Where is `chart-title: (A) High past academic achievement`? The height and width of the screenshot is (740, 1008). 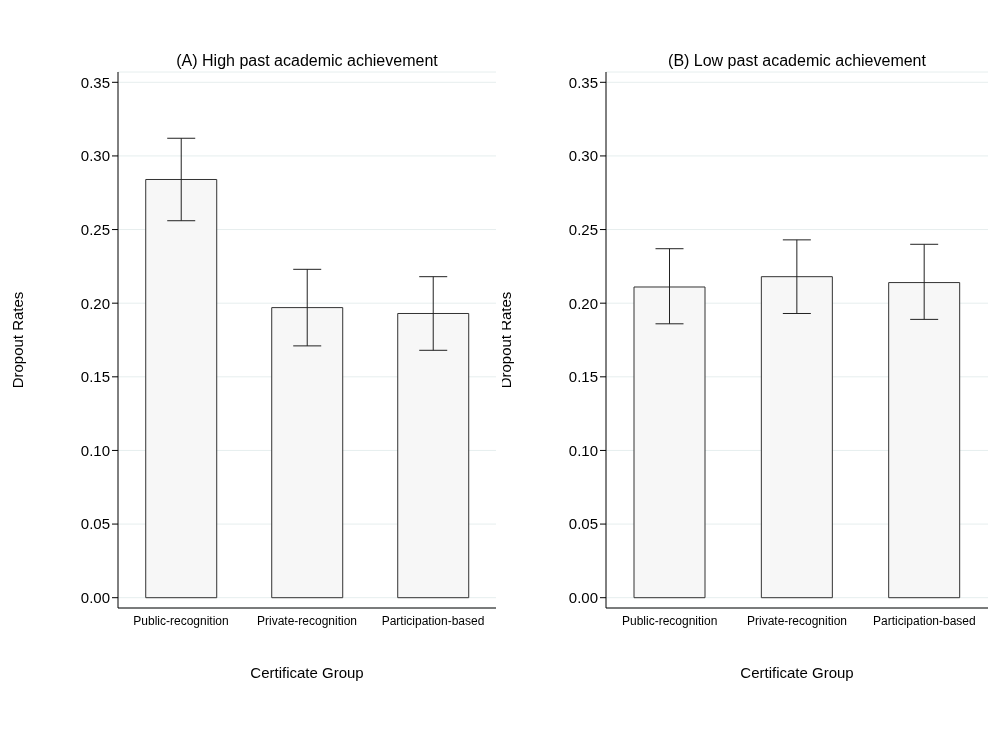 chart-title: (A) High past academic achievement is located at coordinates (307, 61).